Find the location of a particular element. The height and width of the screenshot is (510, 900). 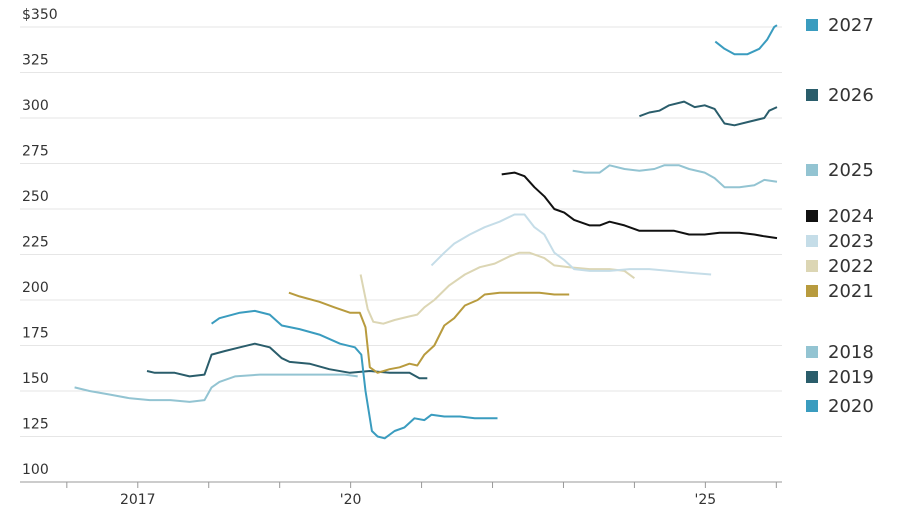

legend-label: 2025 is located at coordinates (851, 170).